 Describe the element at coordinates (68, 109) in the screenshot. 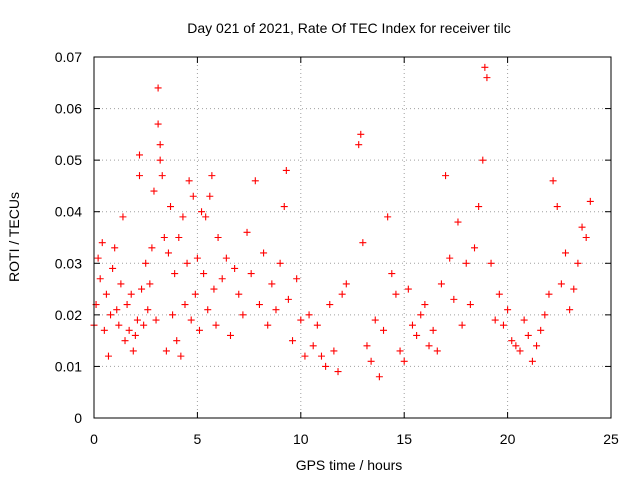

I see `y-tick-label: 0.06` at that location.